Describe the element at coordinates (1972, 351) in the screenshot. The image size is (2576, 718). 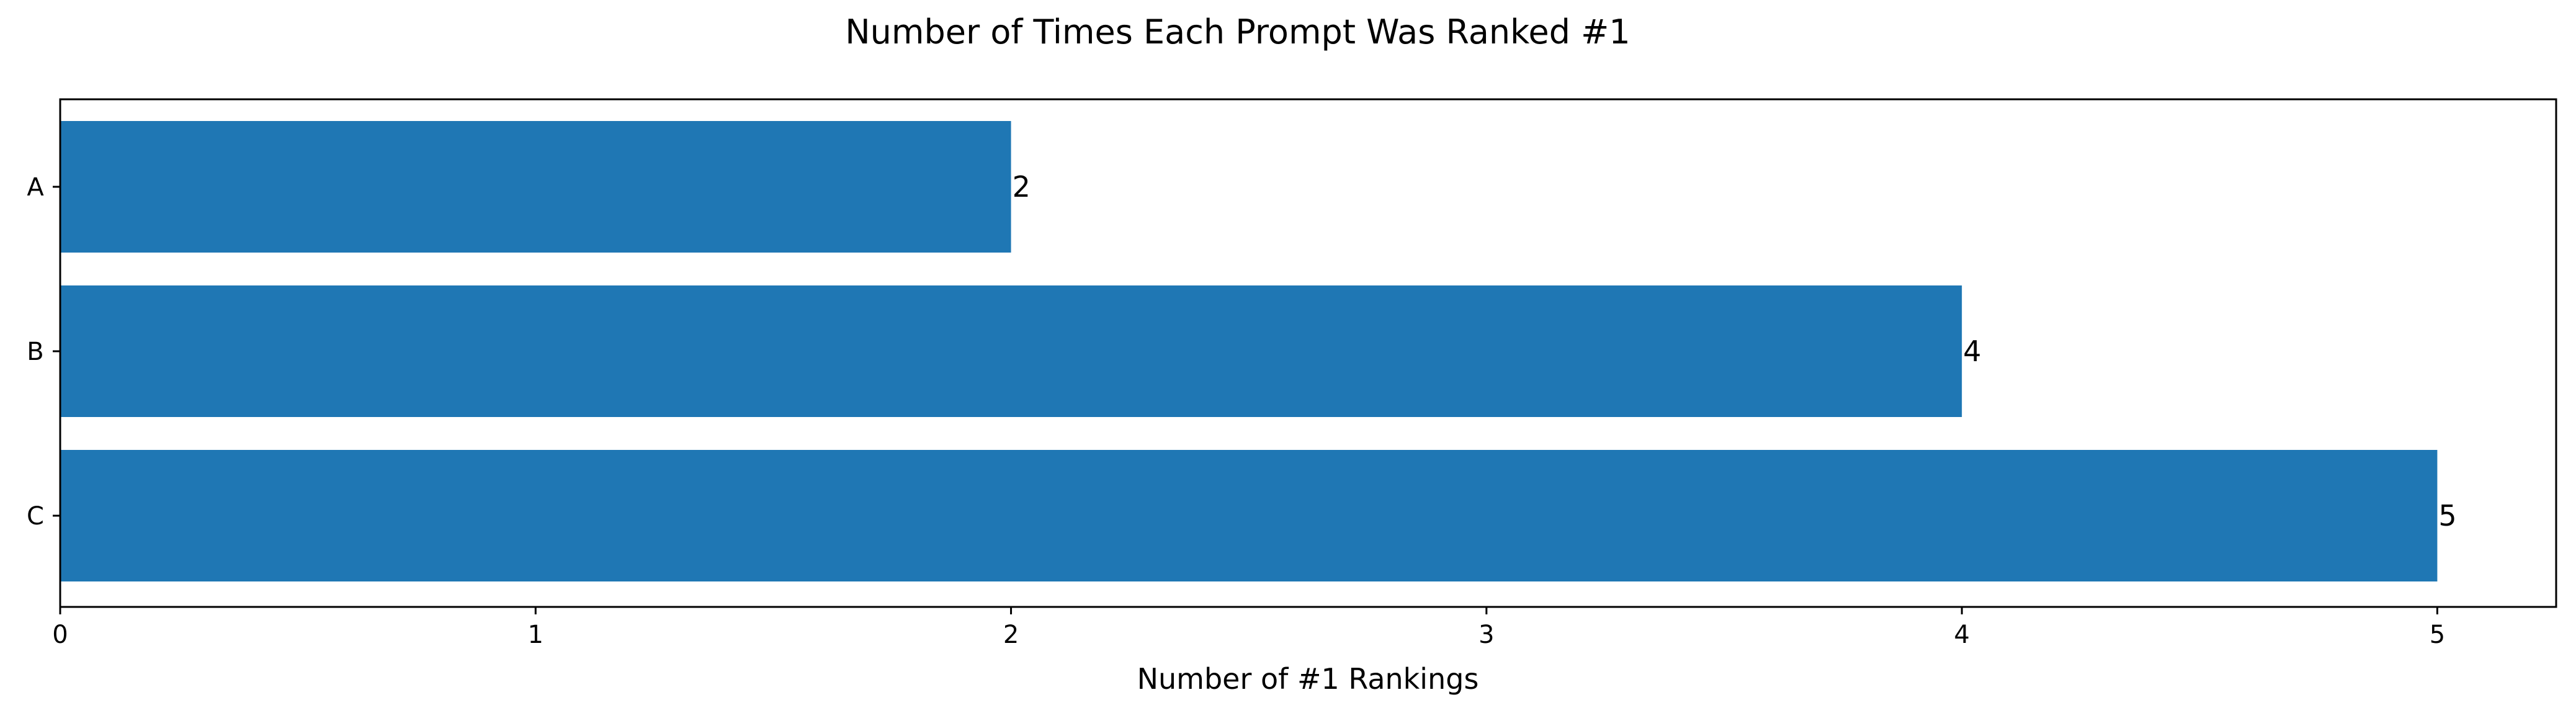
I see `data-label-b: 4` at that location.